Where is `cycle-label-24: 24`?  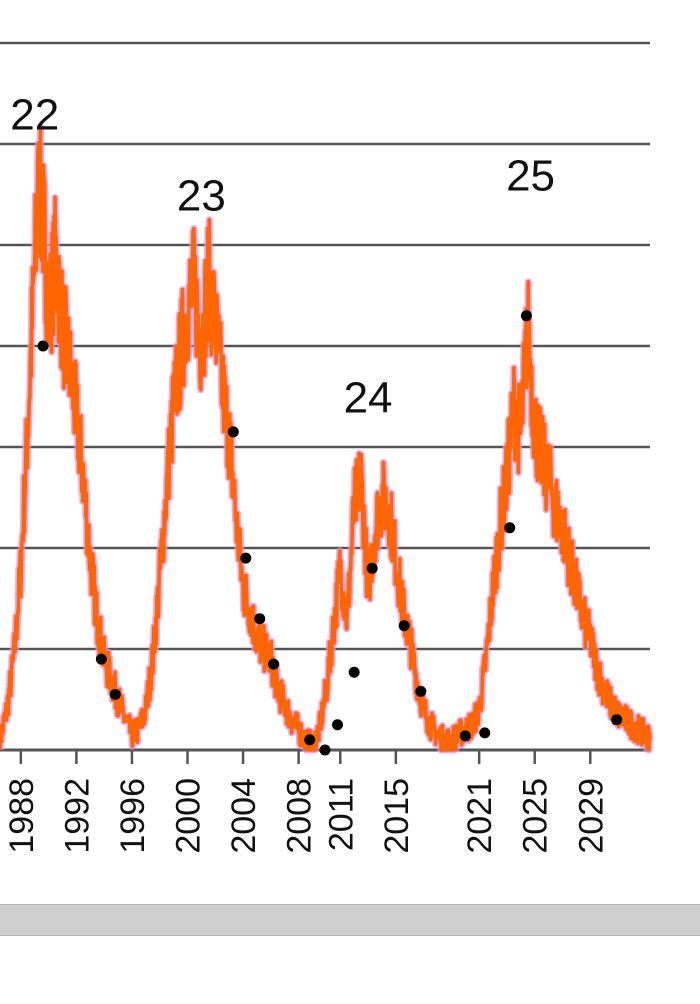
cycle-label-24: 24 is located at coordinates (368, 398).